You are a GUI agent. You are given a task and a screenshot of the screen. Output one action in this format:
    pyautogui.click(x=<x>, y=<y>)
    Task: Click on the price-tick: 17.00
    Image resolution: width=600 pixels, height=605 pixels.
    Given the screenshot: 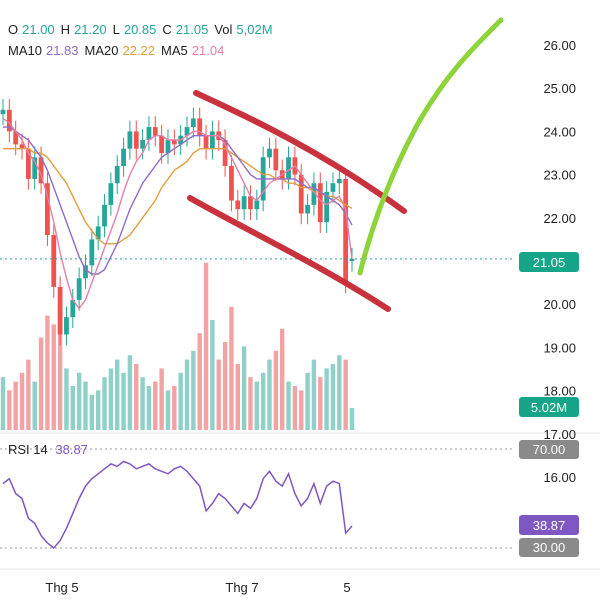 What is the action you would take?
    pyautogui.click(x=559, y=434)
    